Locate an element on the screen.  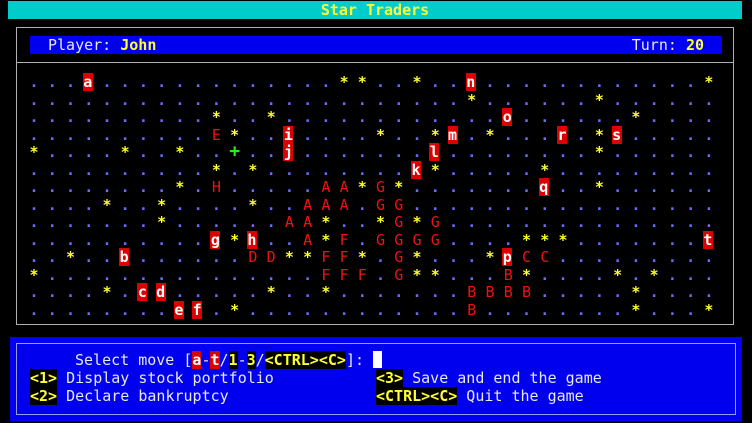
move-option-j: j is located at coordinates (288, 152).